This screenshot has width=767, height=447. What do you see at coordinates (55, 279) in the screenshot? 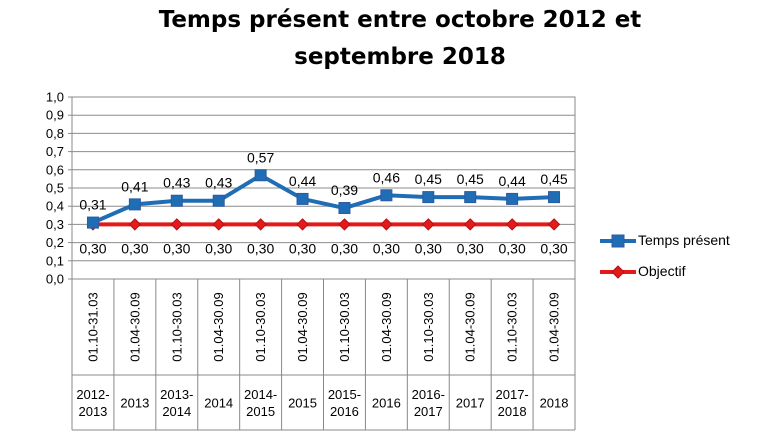
I see `y-tick-label: 0,0` at bounding box center [55, 279].